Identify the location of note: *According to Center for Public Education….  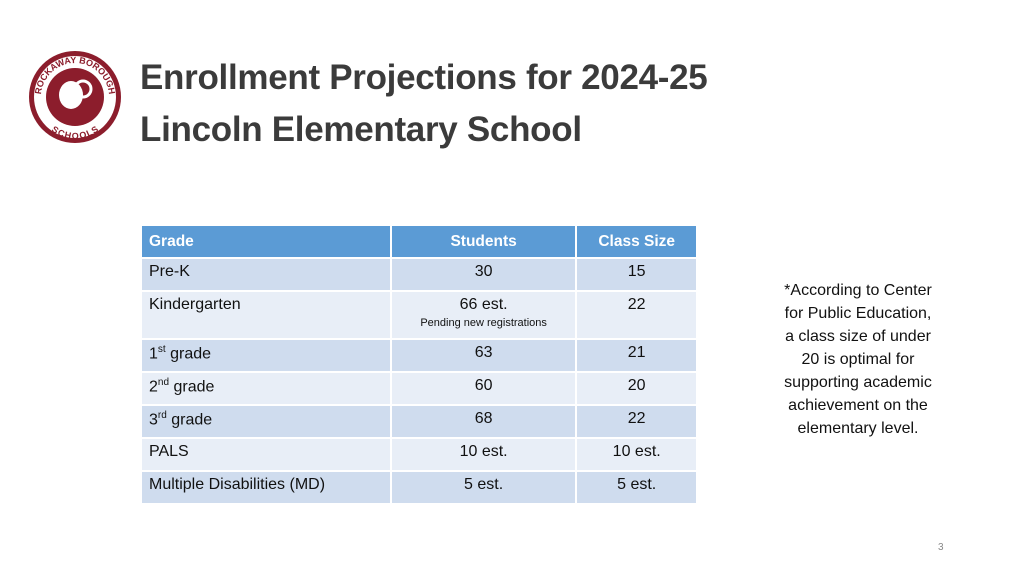
(858, 359).